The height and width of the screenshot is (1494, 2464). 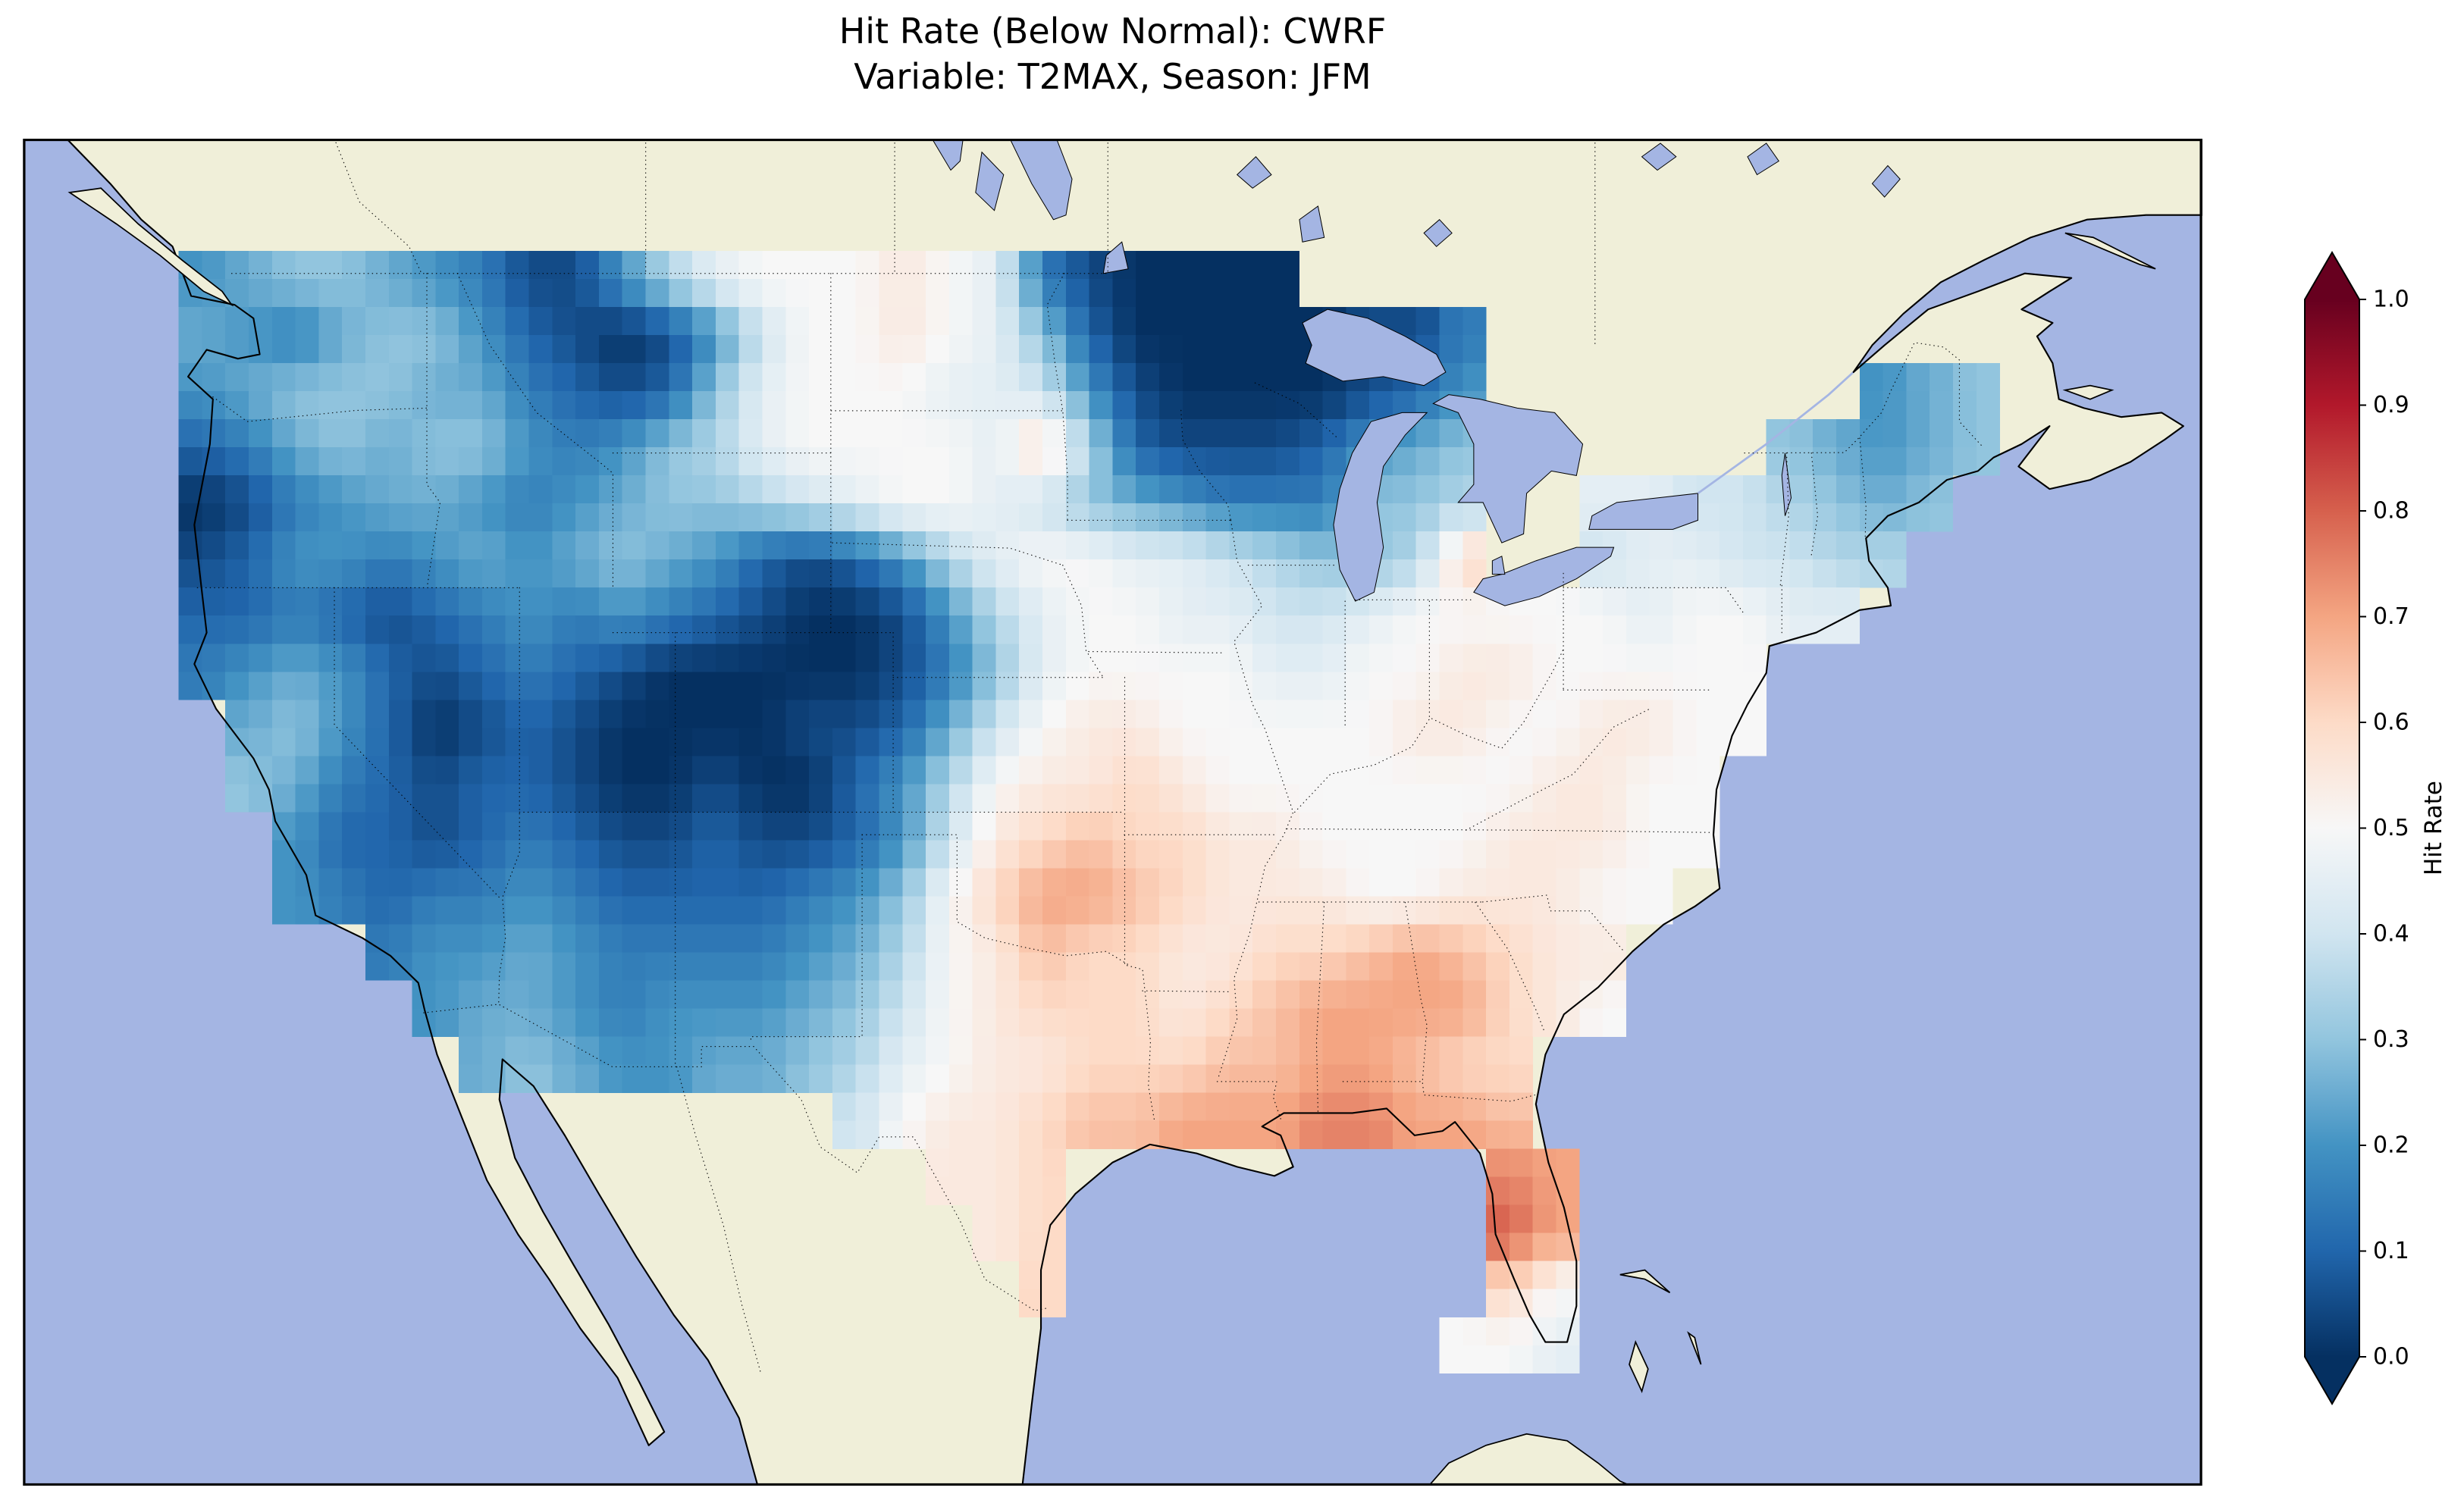 I want to click on colorbar-extend-max, so click(x=2332, y=275).